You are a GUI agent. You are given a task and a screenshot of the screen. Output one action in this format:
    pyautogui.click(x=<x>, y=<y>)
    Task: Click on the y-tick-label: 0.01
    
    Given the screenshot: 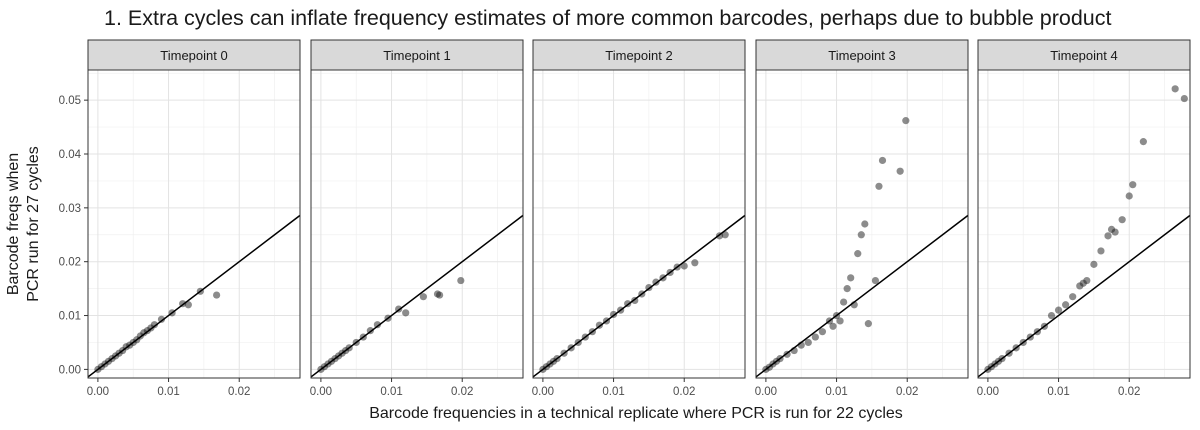 What is the action you would take?
    pyautogui.click(x=70, y=317)
    